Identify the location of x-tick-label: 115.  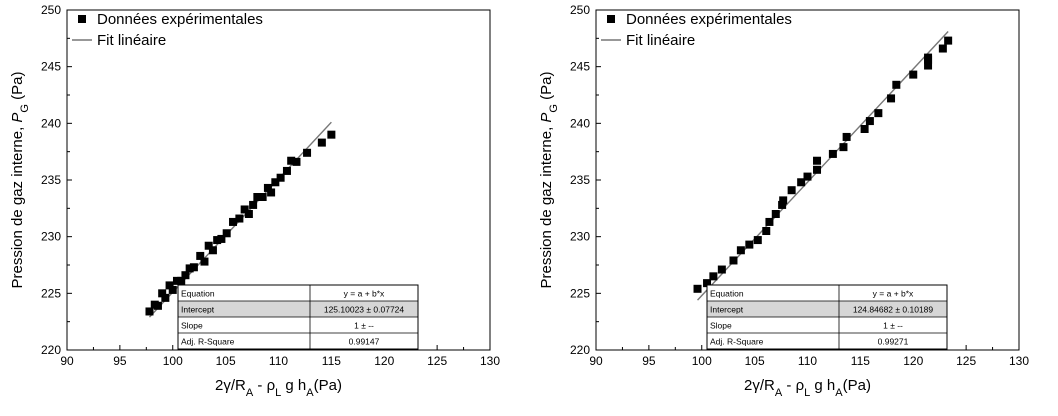
(331, 361).